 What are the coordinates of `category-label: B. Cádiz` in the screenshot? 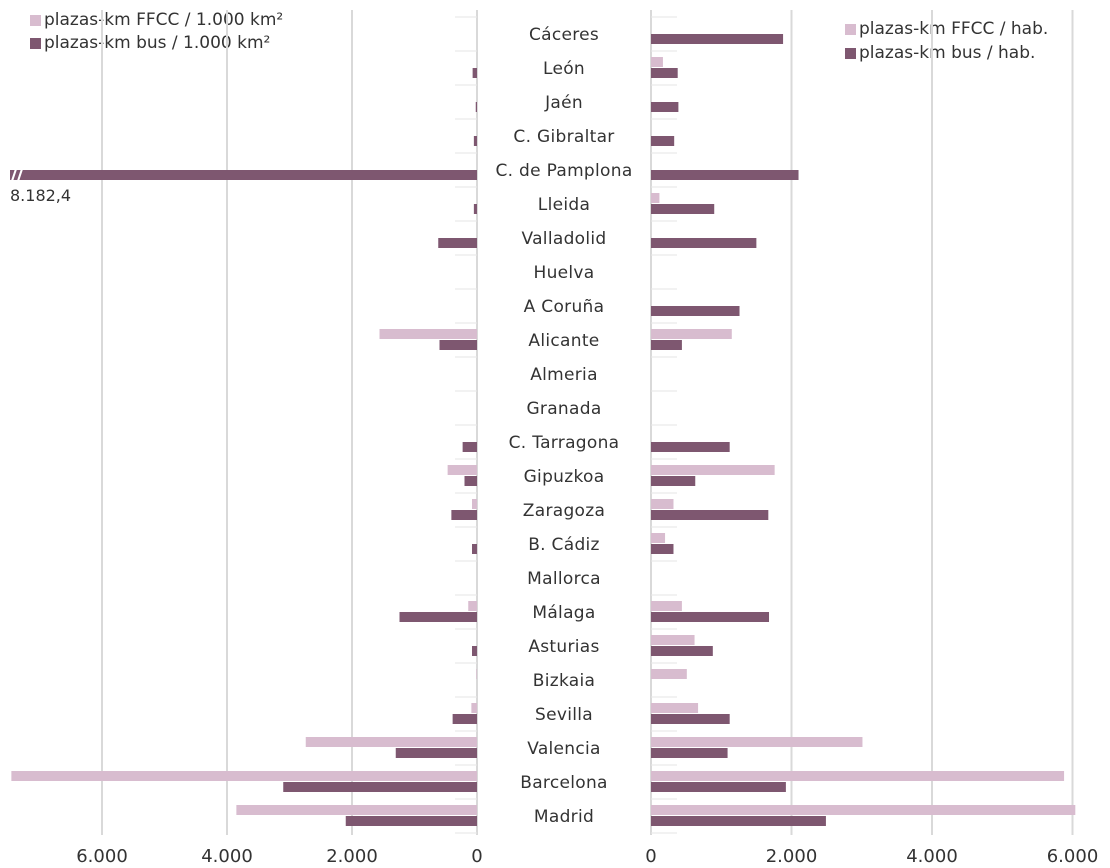 It's located at (564, 545).